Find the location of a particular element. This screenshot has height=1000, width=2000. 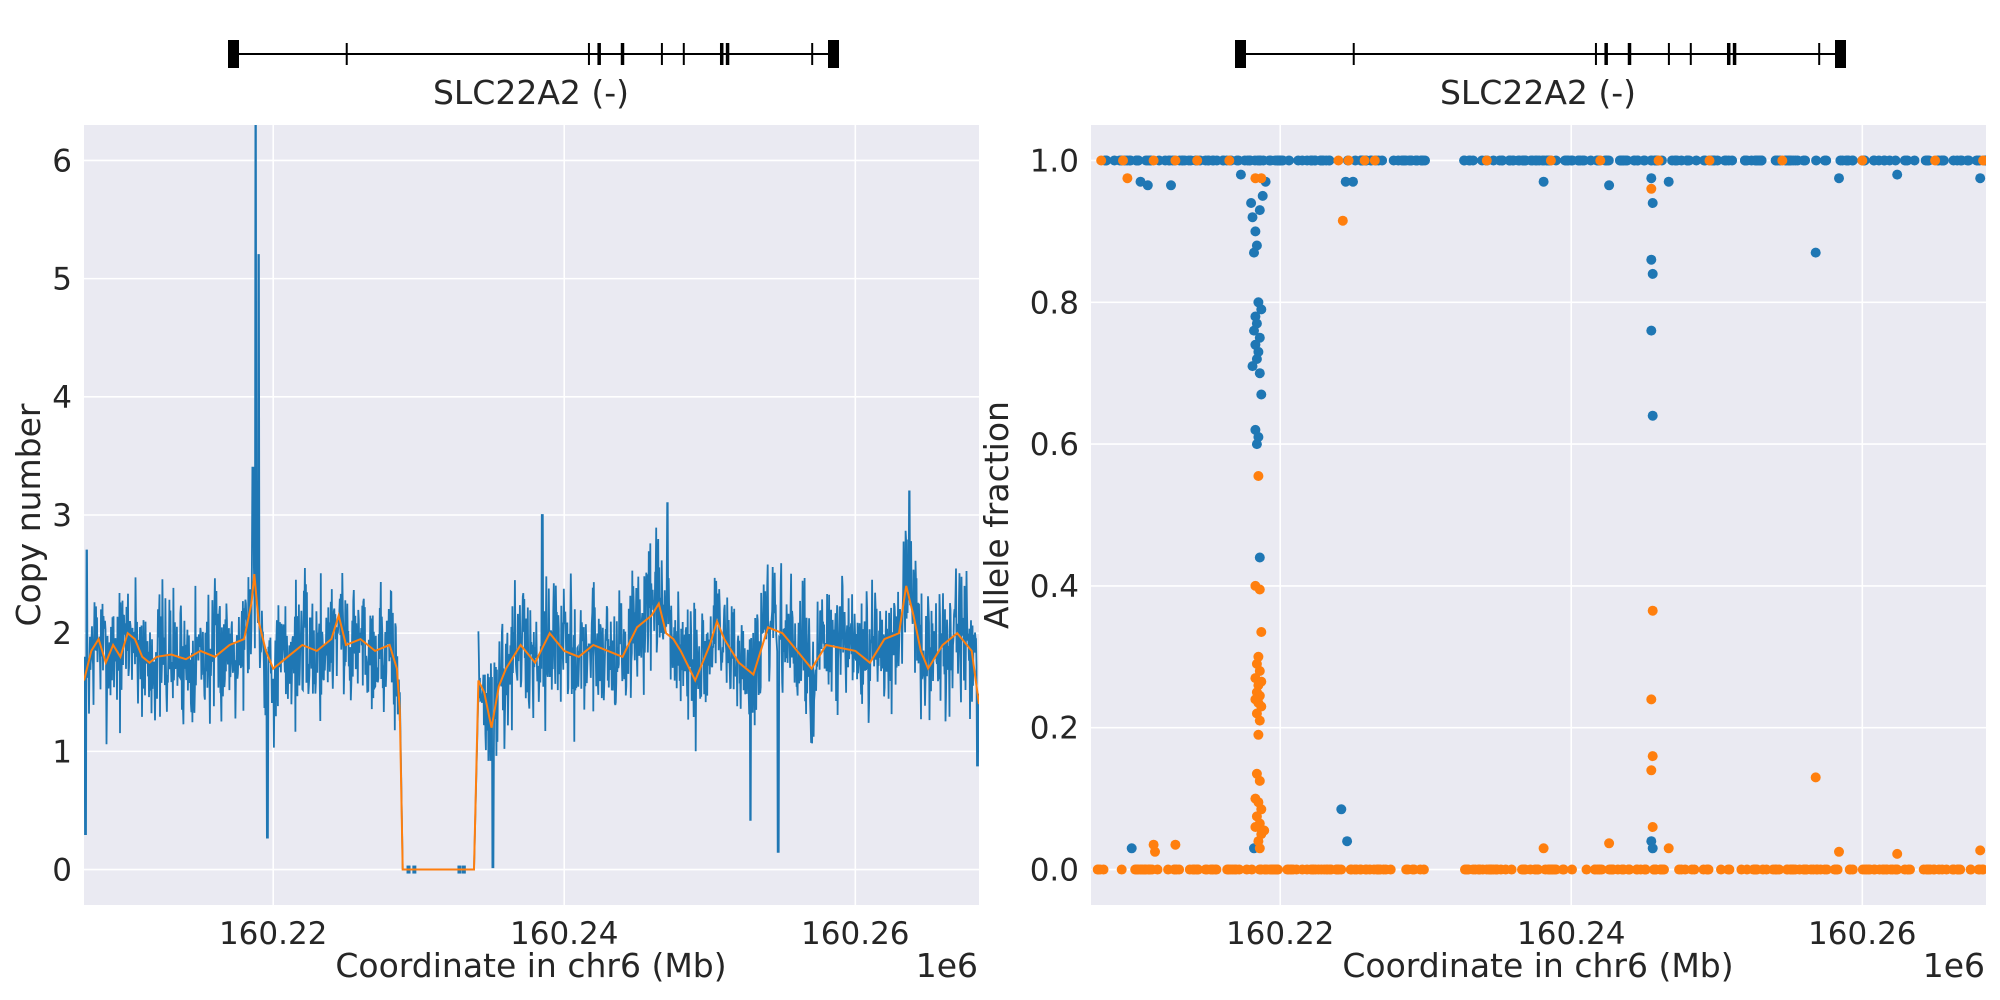

y-axis-label-right: Allele fraction is located at coordinates (996, 515).